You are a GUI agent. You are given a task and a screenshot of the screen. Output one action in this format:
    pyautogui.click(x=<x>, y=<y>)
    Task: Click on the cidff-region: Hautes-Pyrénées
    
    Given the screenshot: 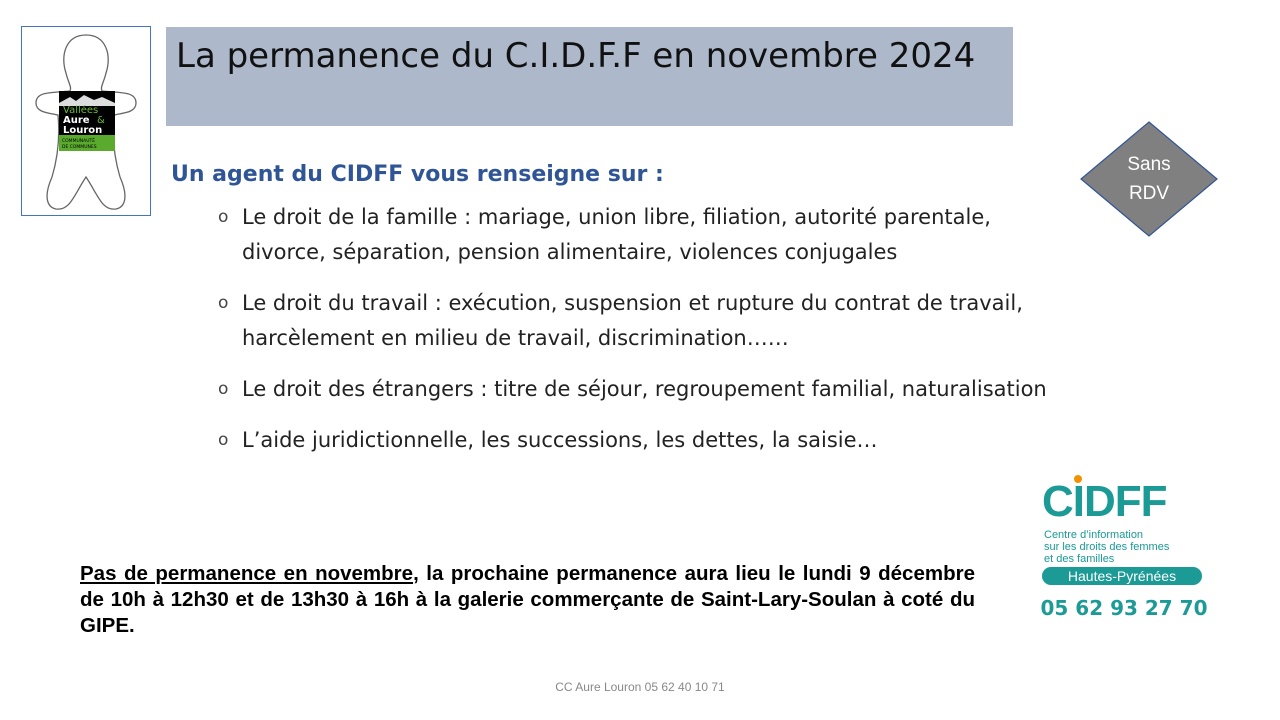 What is the action you would take?
    pyautogui.click(x=1122, y=576)
    